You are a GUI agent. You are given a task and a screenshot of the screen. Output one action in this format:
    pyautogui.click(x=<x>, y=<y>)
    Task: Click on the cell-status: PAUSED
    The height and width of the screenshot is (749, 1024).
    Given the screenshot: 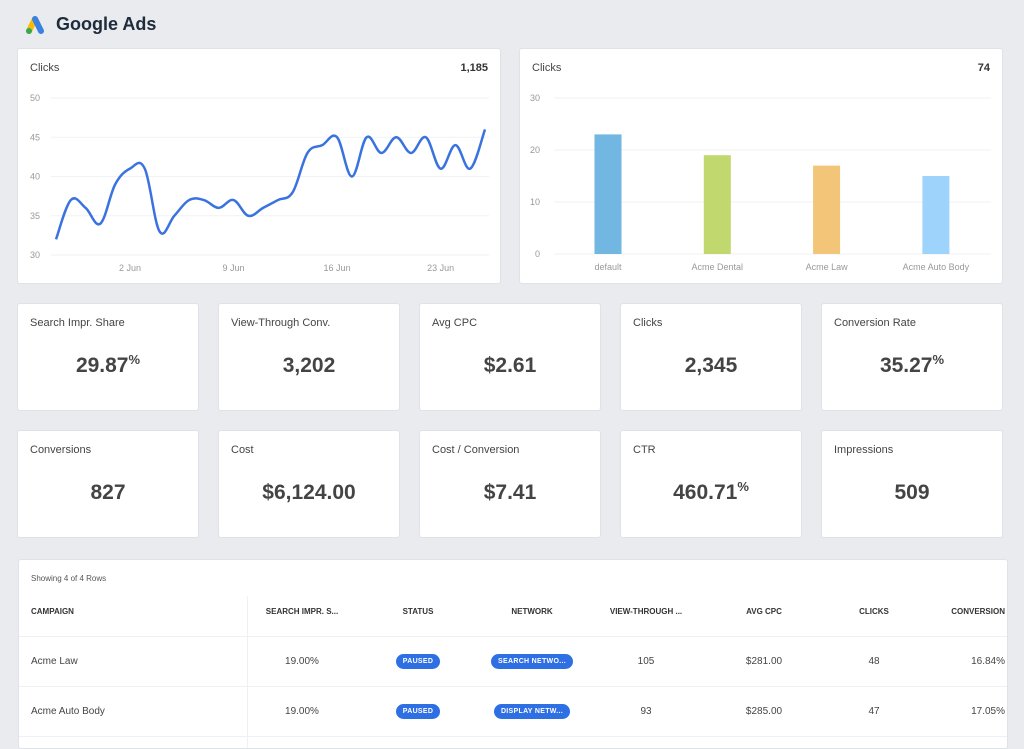 What is the action you would take?
    pyautogui.click(x=418, y=711)
    